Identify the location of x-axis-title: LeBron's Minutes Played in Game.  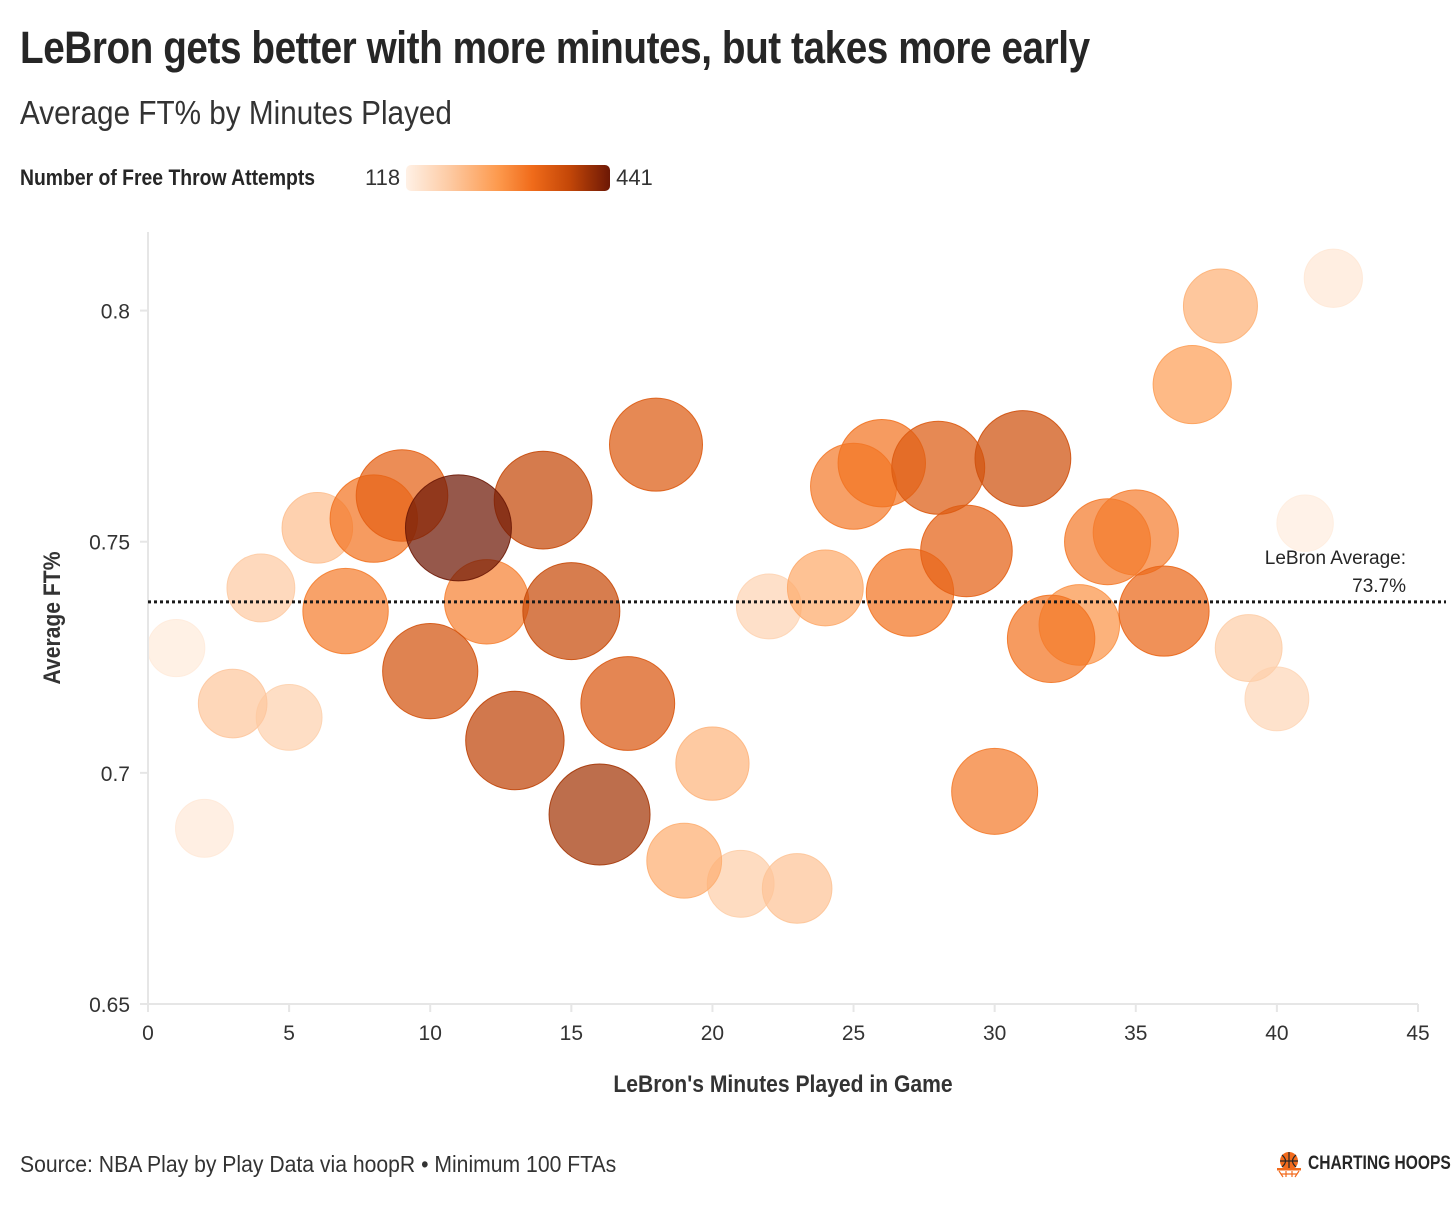
(782, 1084).